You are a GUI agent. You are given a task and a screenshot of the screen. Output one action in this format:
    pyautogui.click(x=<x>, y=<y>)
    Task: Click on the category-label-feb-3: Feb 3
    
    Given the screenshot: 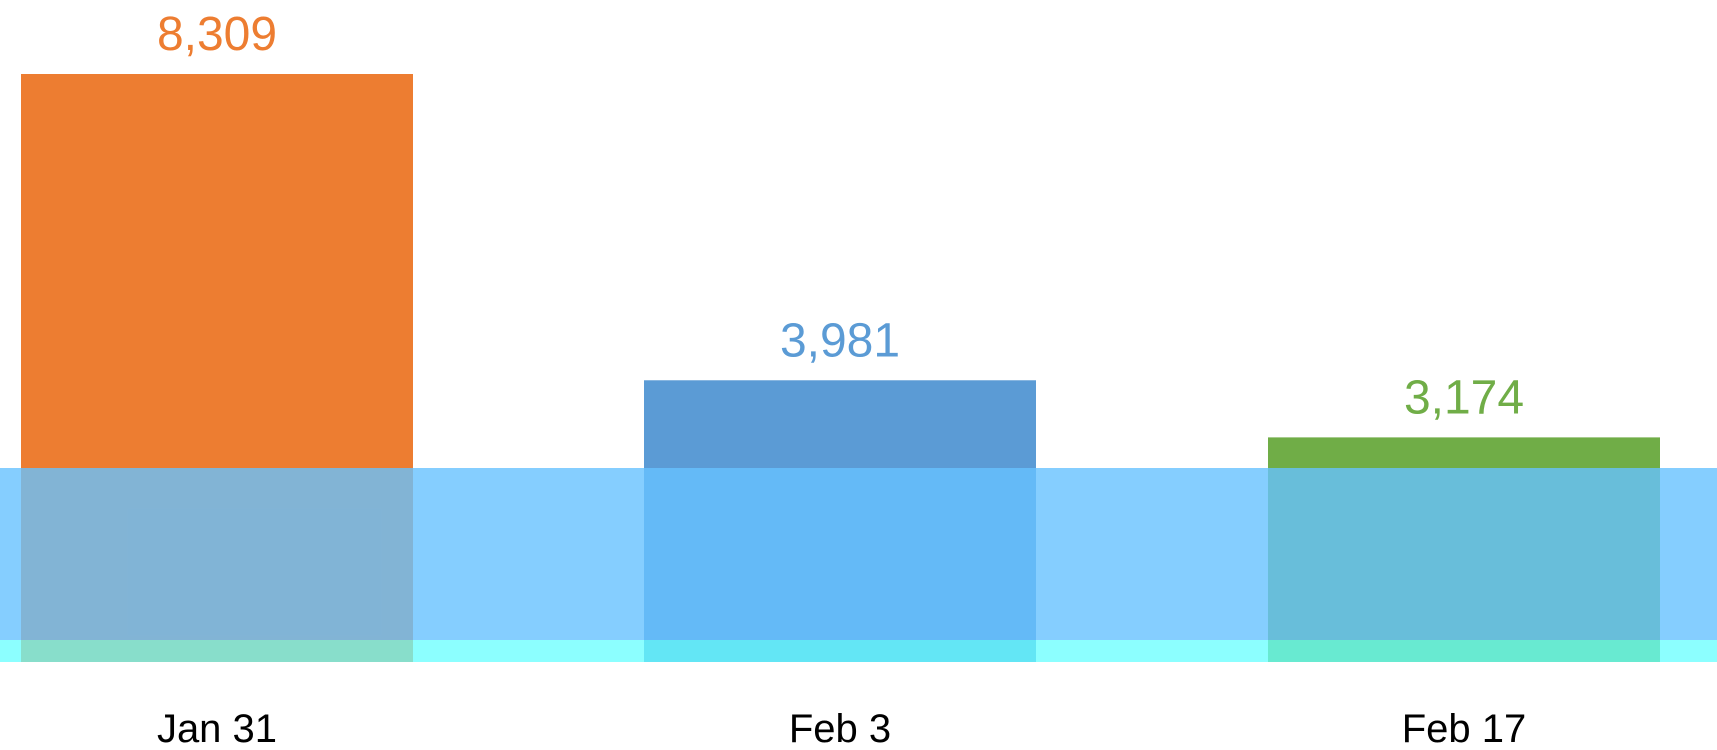 What is the action you would take?
    pyautogui.click(x=840, y=728)
    